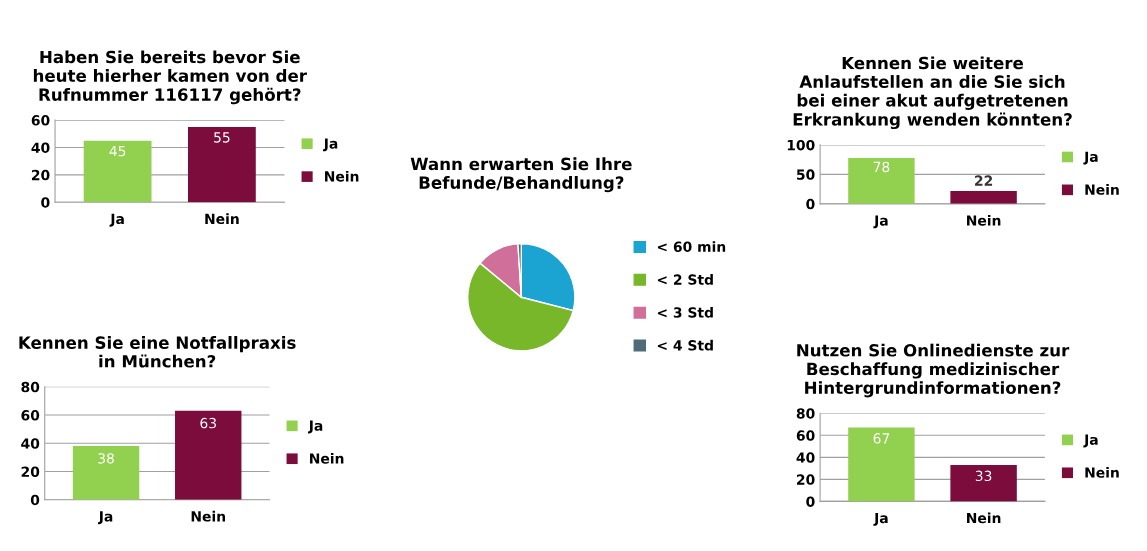 The image size is (1147, 551). What do you see at coordinates (222, 137) in the screenshot?
I see `data-label: 55` at bounding box center [222, 137].